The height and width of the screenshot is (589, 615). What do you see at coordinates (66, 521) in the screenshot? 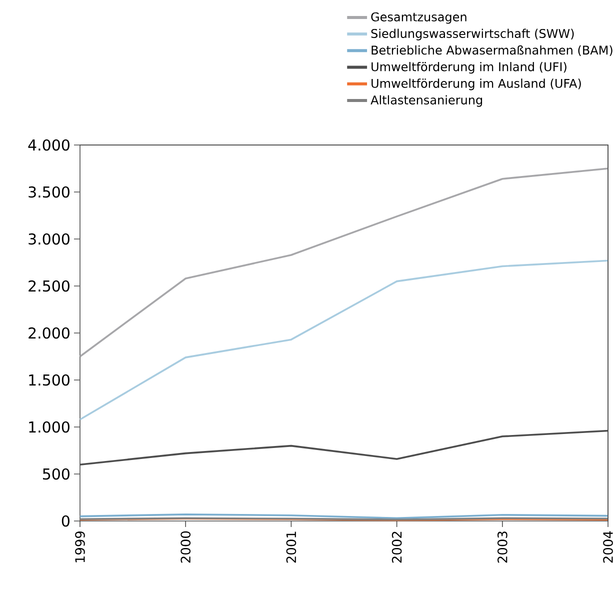
I see `y-tick-label: 0` at bounding box center [66, 521].